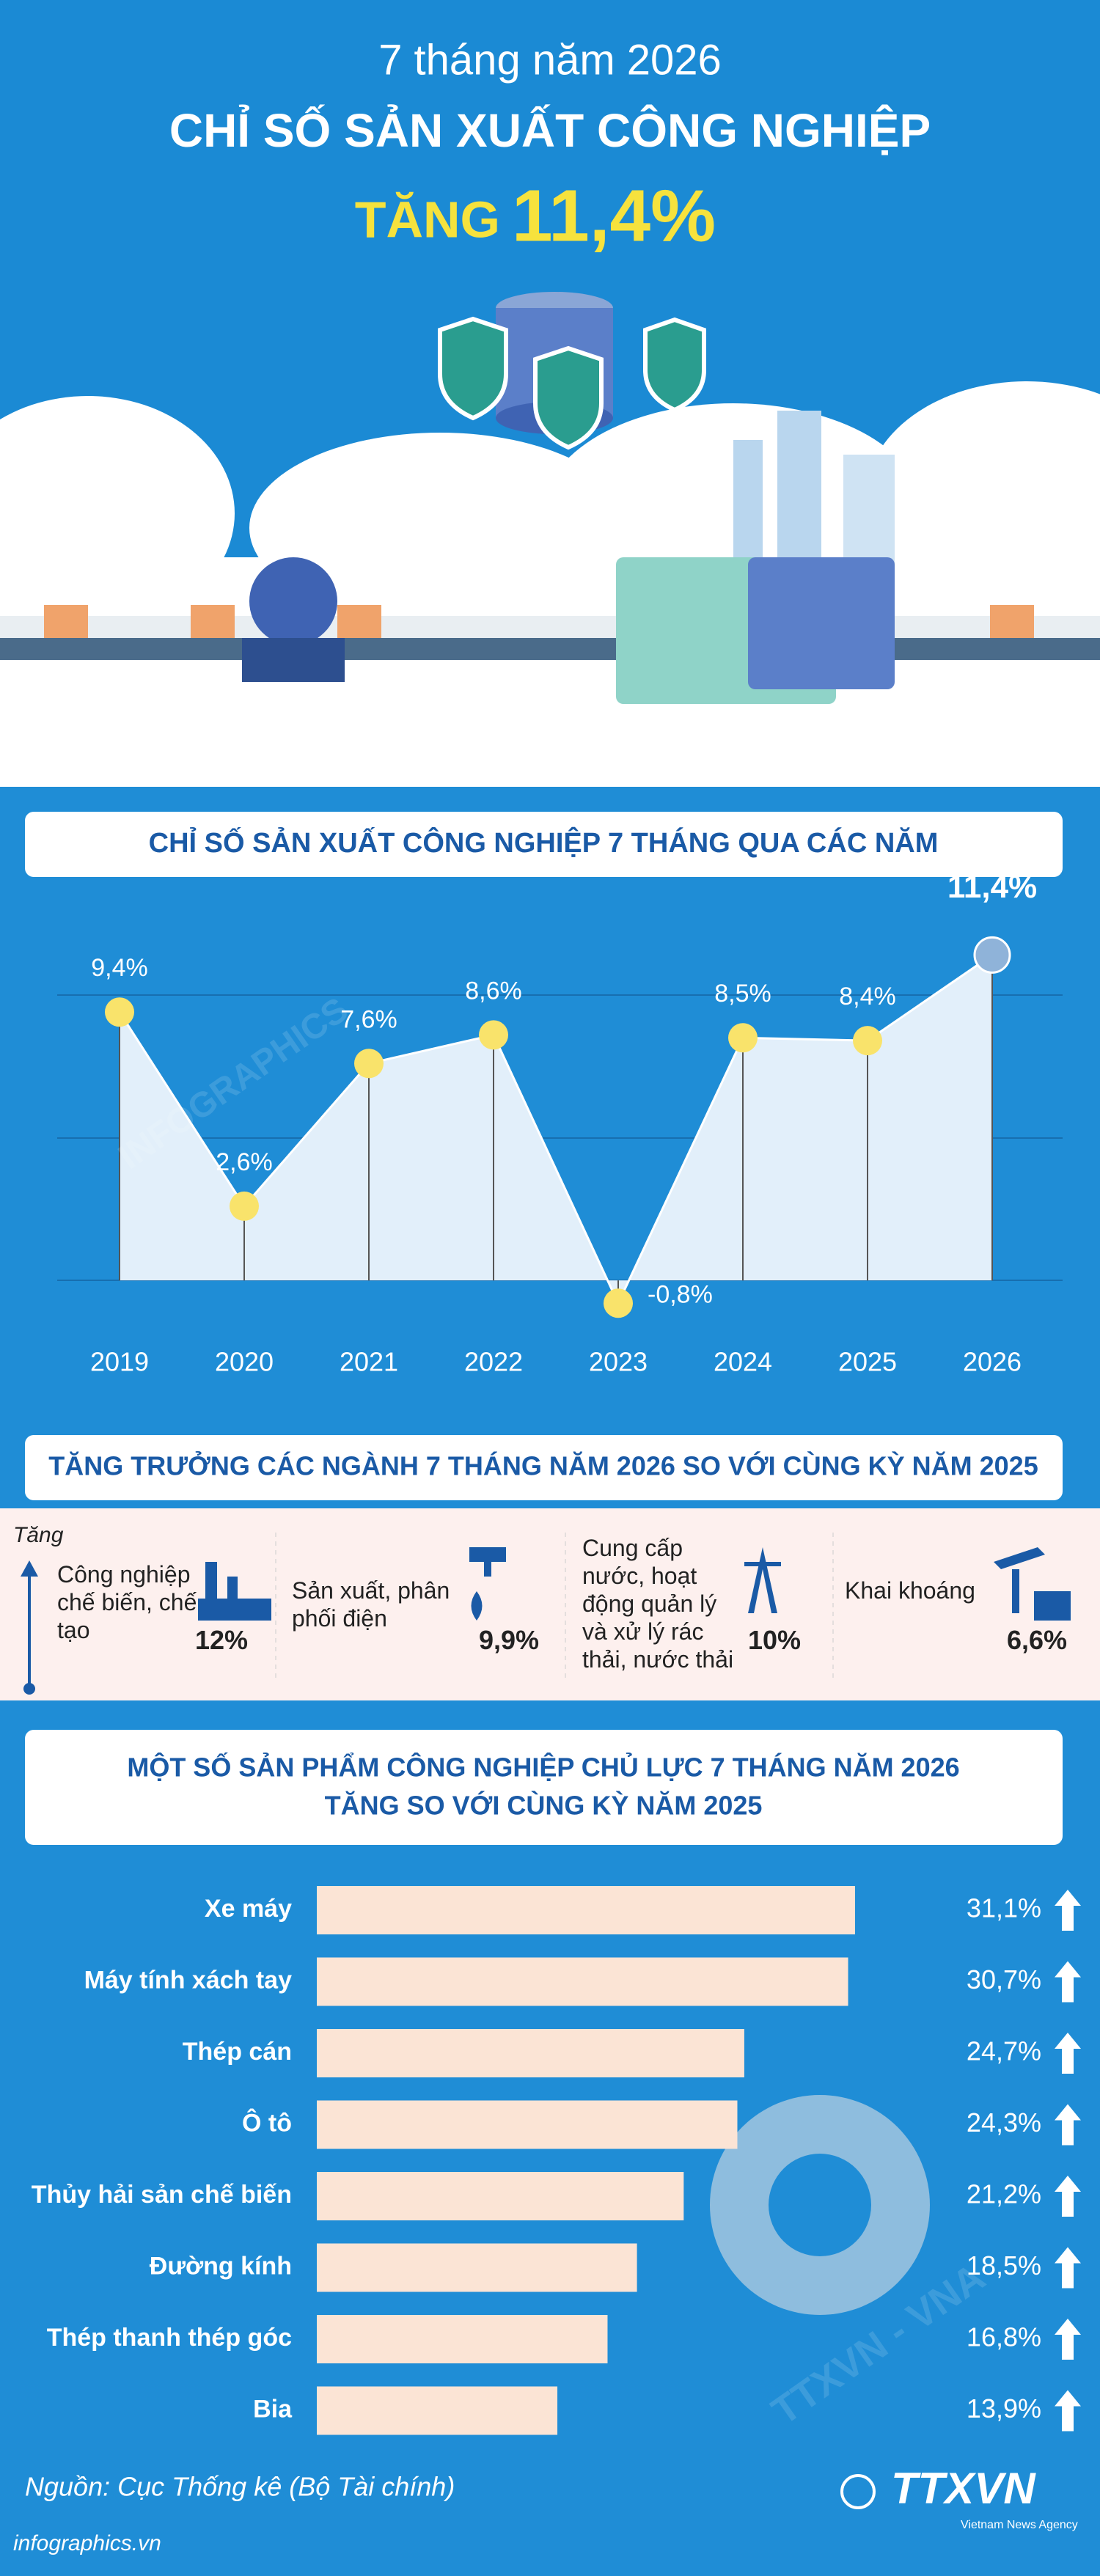 Image resolution: width=1100 pixels, height=2576 pixels. What do you see at coordinates (244, 1162) in the screenshot?
I see `value-label: 2,6%` at bounding box center [244, 1162].